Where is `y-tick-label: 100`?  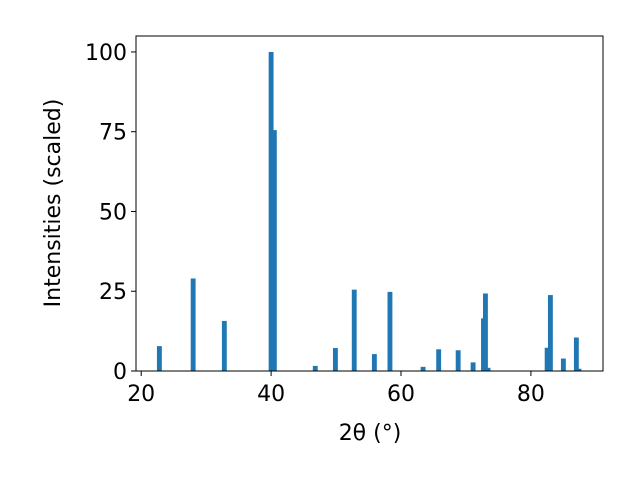
y-tick-label: 100 is located at coordinates (106, 53).